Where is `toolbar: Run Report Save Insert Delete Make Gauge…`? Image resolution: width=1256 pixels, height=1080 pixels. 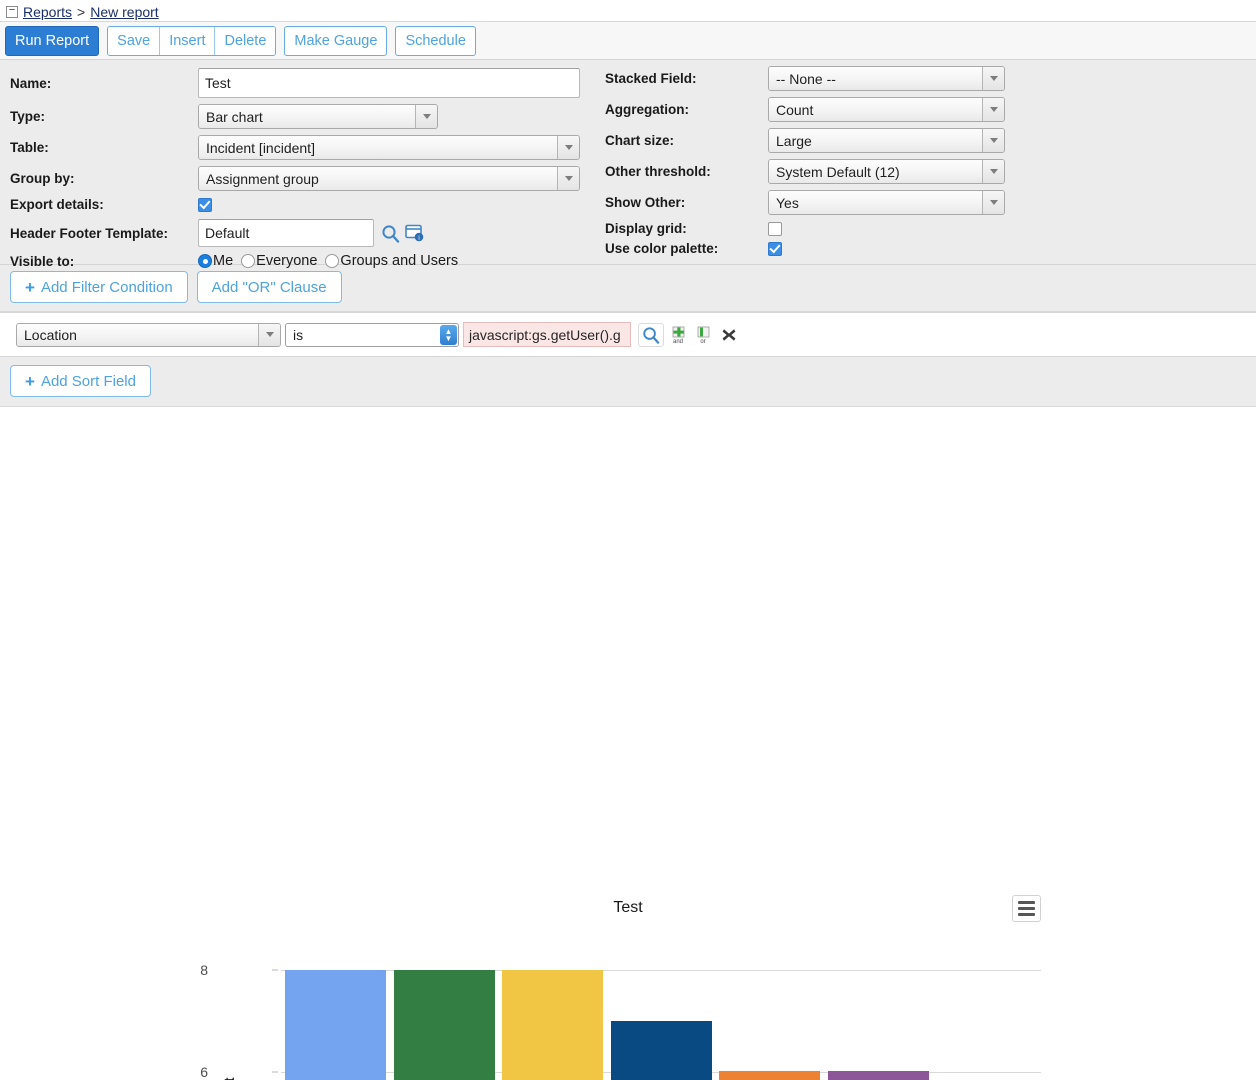 toolbar: Run Report Save Insert Delete Make Gauge… is located at coordinates (628, 41).